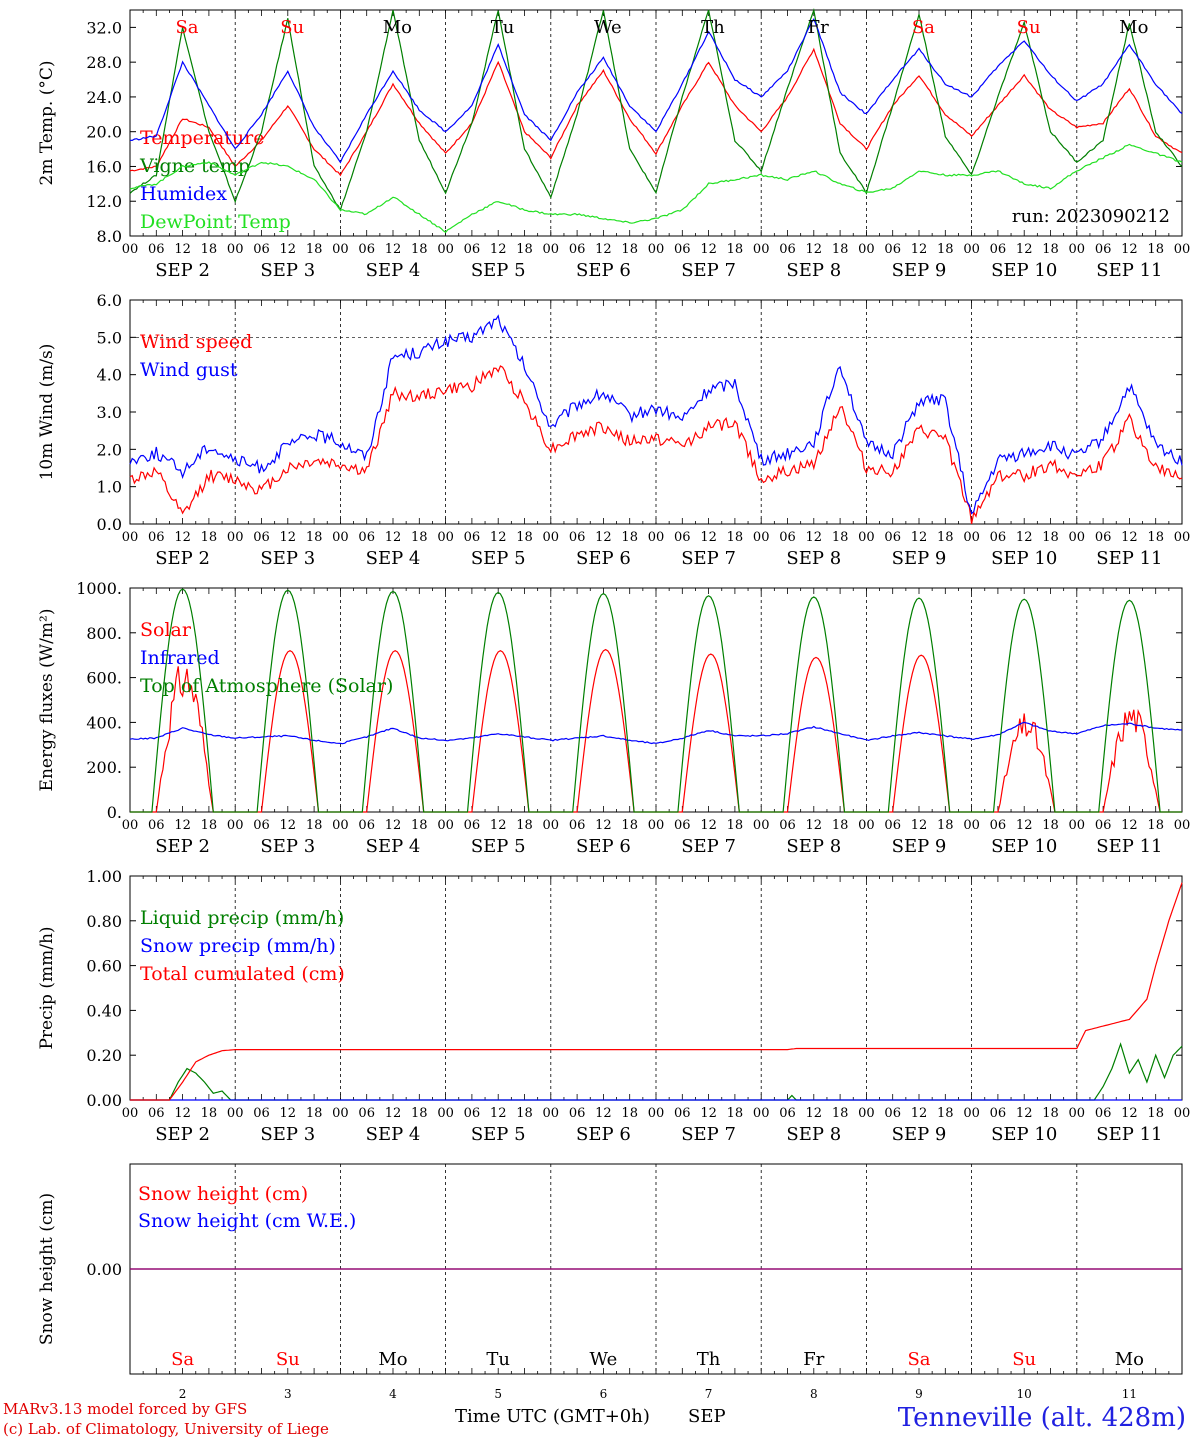 Image resolution: width=1194 pixels, height=1440 pixels. What do you see at coordinates (713, 27) in the screenshot?
I see `weekday-top: Th` at bounding box center [713, 27].